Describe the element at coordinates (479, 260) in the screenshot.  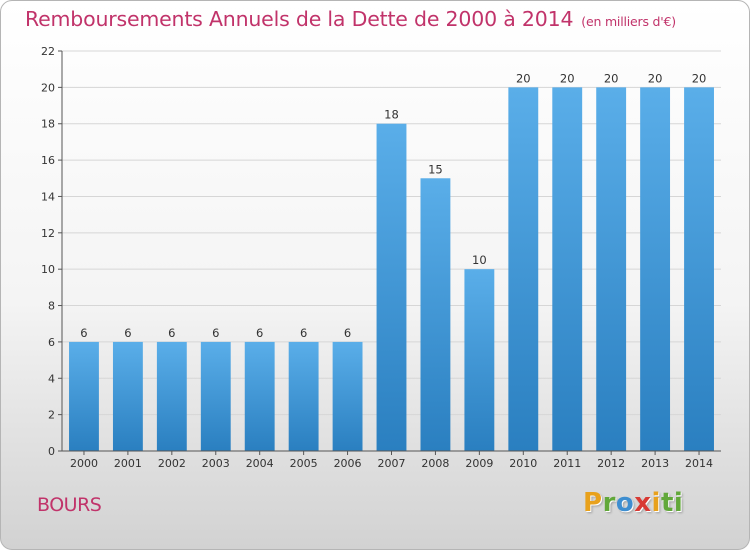
I see `bar-value-label: 10` at that location.